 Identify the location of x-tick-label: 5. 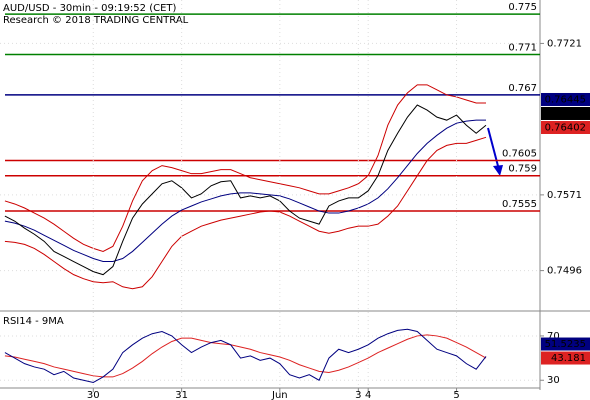
(456, 395).